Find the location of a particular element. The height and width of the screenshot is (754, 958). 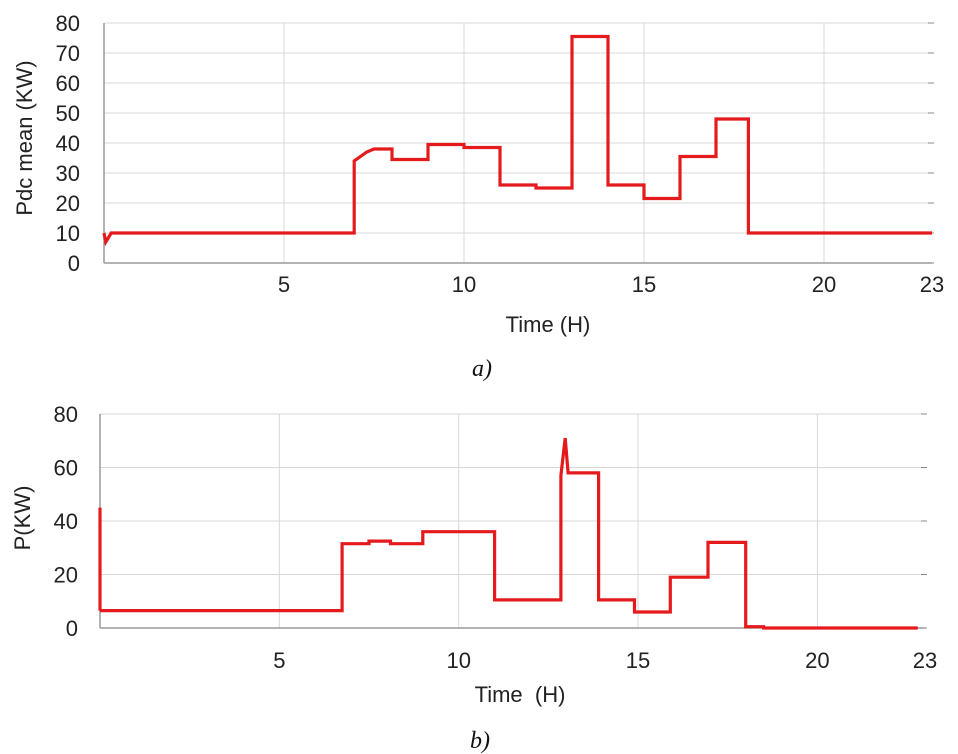

chart-a-y-tick-label: 80 is located at coordinates (68, 23).